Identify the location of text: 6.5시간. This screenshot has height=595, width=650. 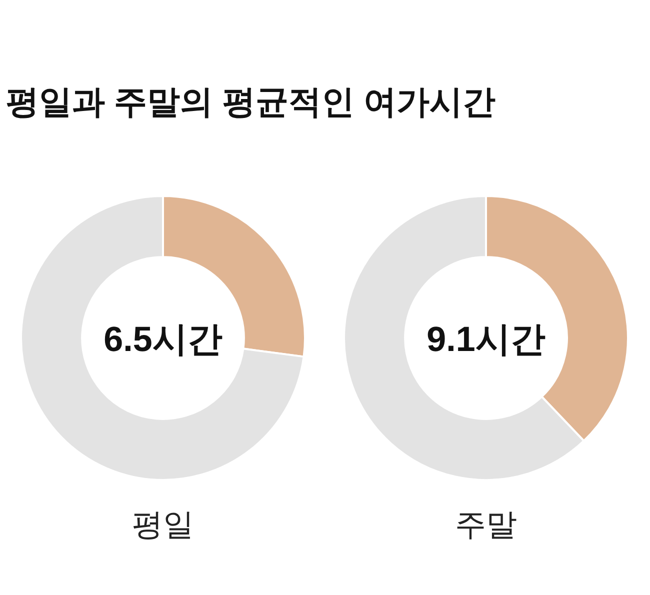
(163, 339).